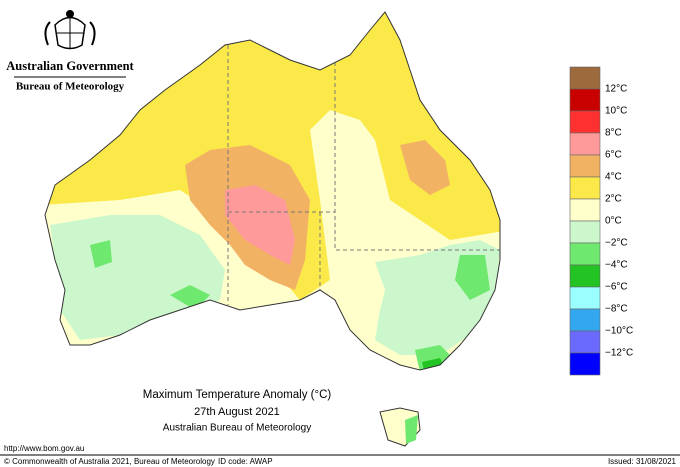 This screenshot has width=680, height=467. What do you see at coordinates (44, 448) in the screenshot?
I see `url: http://www.bom.gov.au` at bounding box center [44, 448].